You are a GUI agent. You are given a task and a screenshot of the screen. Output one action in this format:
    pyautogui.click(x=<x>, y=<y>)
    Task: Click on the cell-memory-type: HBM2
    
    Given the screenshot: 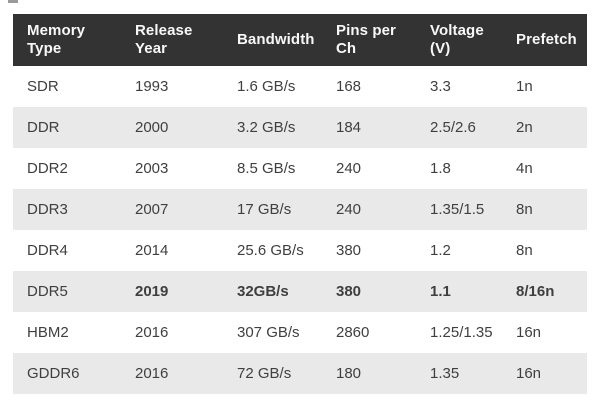 What is the action you would take?
    pyautogui.click(x=48, y=332)
    